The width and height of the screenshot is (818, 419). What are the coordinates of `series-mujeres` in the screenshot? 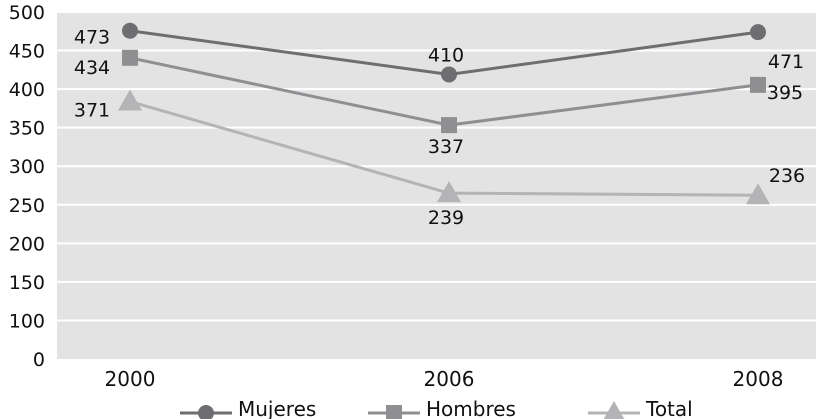 It's located at (444, 52).